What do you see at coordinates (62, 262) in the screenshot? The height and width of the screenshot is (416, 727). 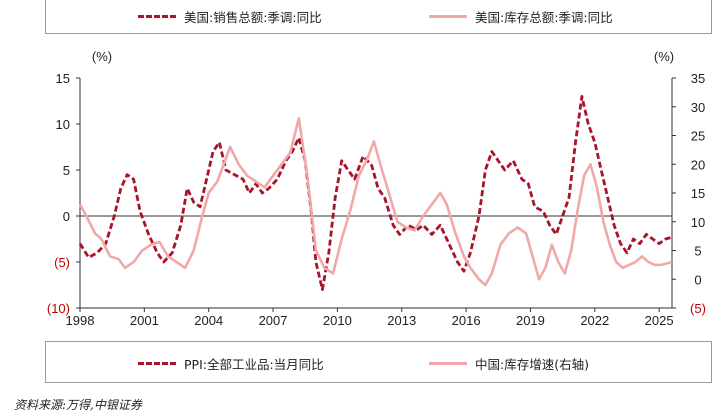 I see `left-tick-label: (5)` at bounding box center [62, 262].